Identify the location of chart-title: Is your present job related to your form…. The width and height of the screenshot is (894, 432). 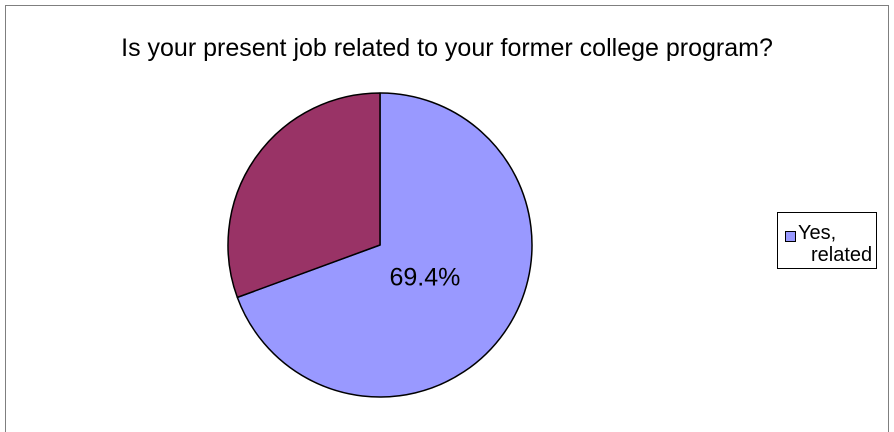
(447, 48).